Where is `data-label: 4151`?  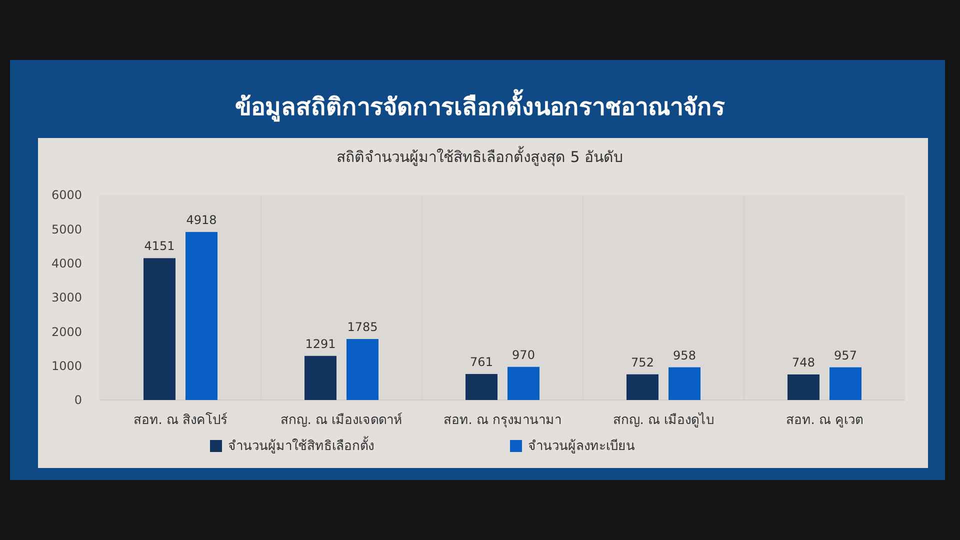 data-label: 4151 is located at coordinates (159, 246).